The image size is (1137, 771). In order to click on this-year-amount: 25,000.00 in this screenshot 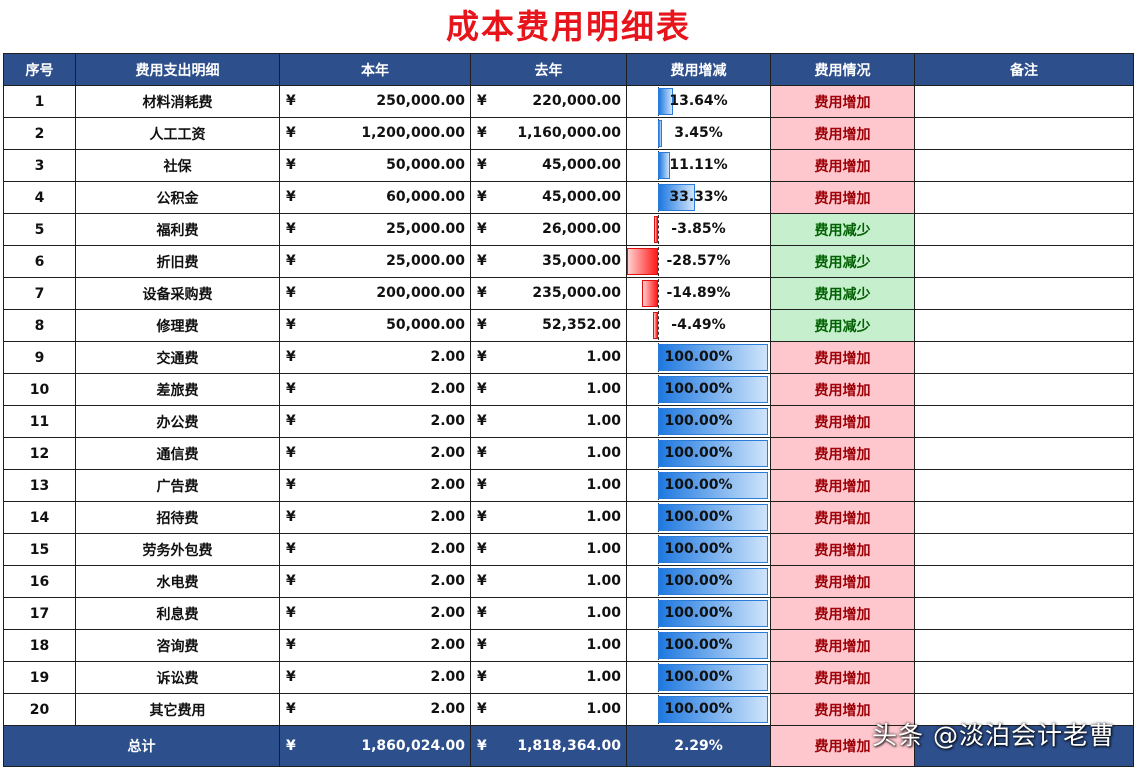, I will do `click(425, 261)`.